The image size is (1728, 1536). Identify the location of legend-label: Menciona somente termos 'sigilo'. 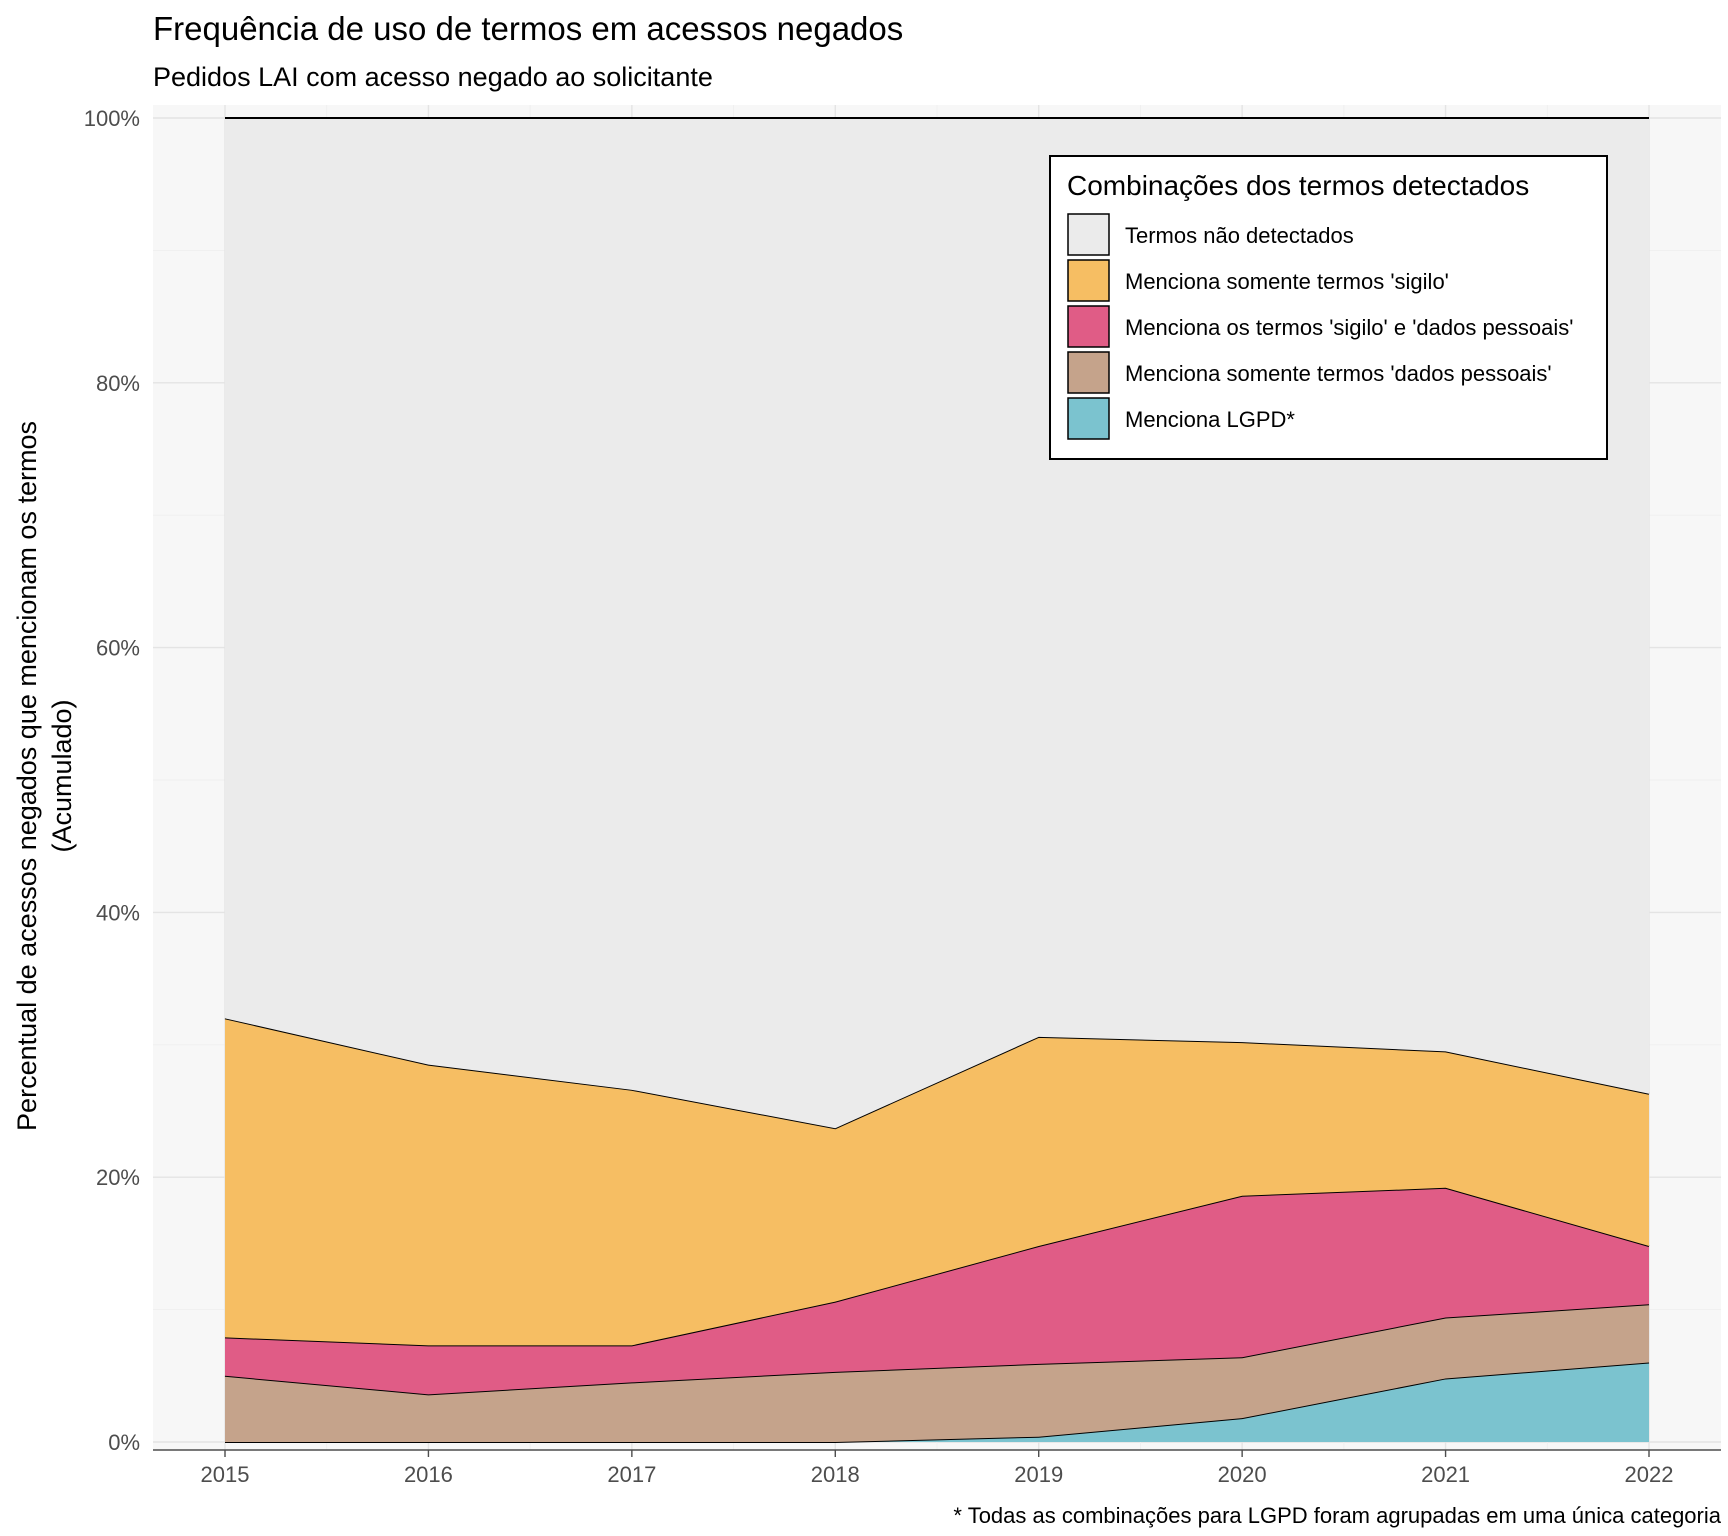
(1287, 281).